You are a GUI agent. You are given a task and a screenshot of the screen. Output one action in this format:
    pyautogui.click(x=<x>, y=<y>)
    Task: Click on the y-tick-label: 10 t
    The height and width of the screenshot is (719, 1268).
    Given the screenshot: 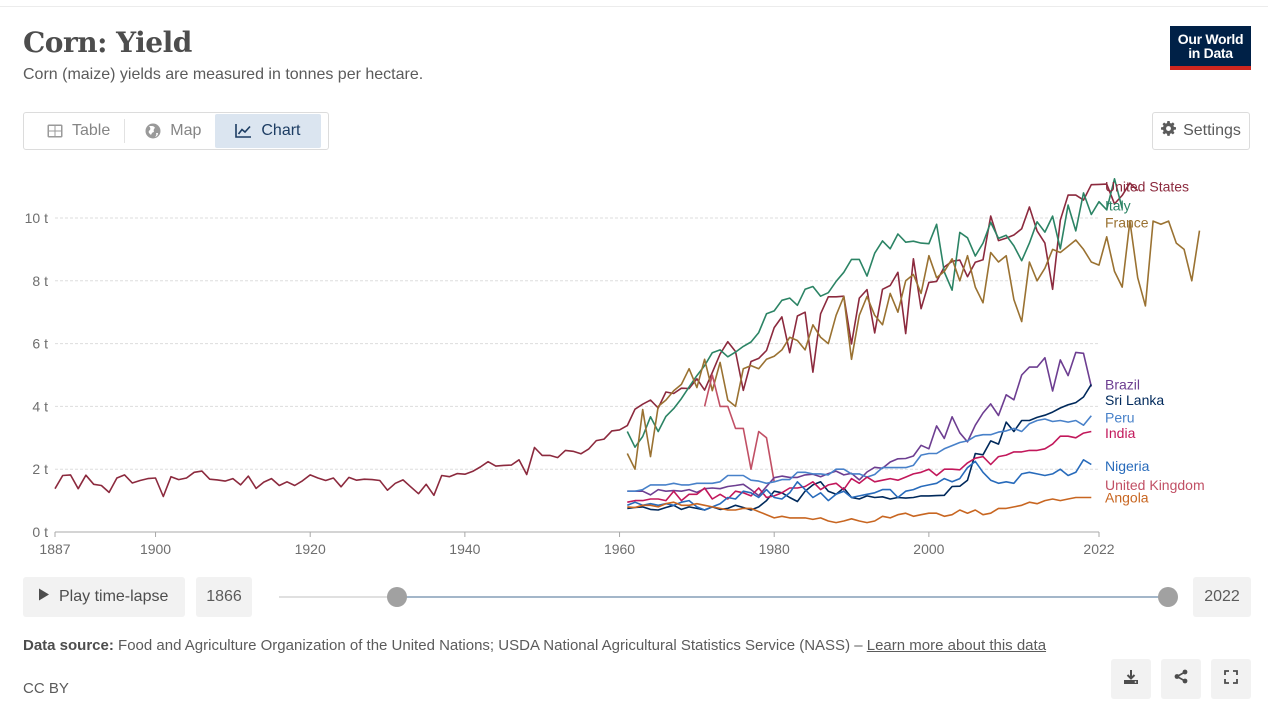 What is the action you would take?
    pyautogui.click(x=36, y=218)
    